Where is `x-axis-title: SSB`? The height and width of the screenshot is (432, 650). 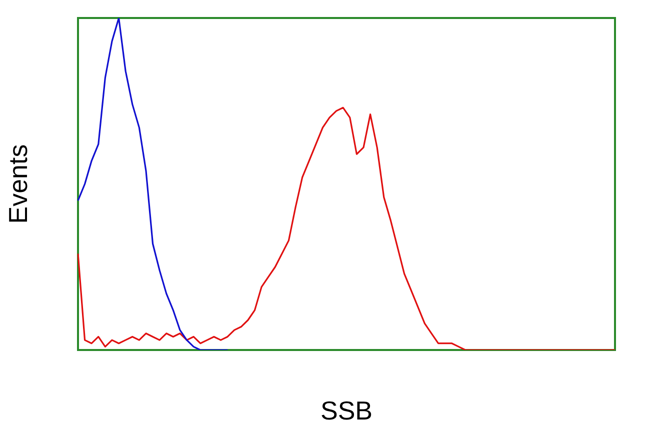
x-axis-title: SSB is located at coordinates (346, 411).